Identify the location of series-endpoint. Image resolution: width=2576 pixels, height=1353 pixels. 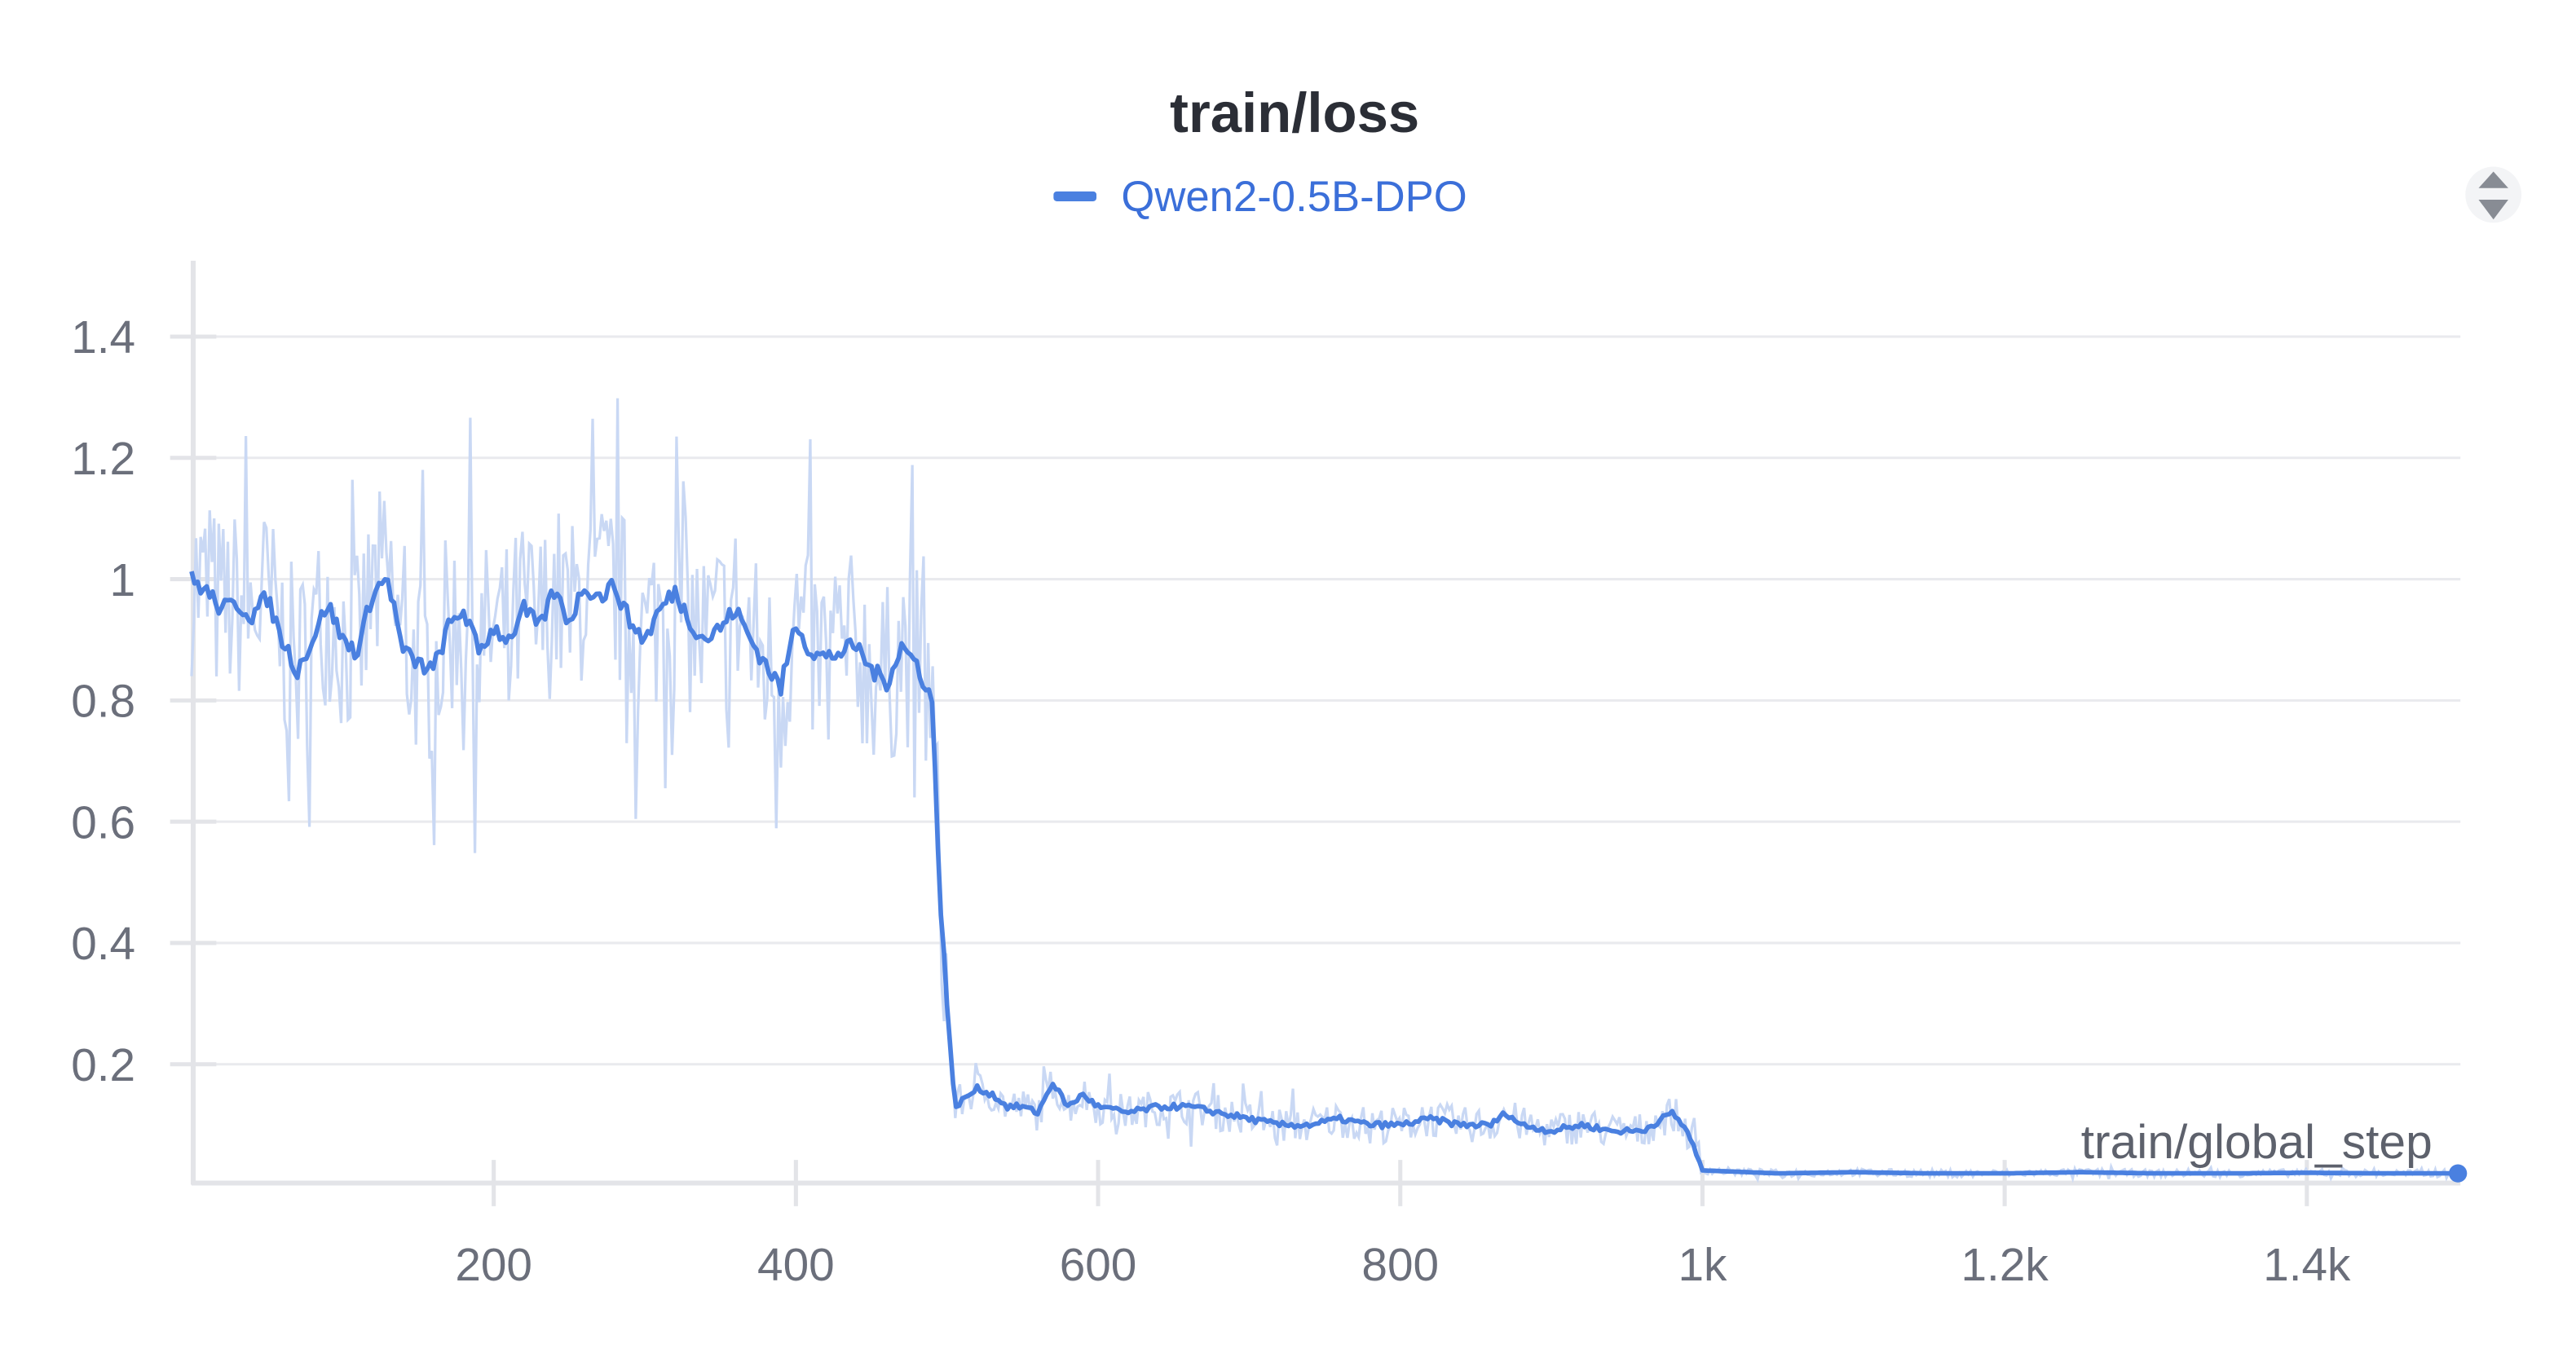
(2458, 1173).